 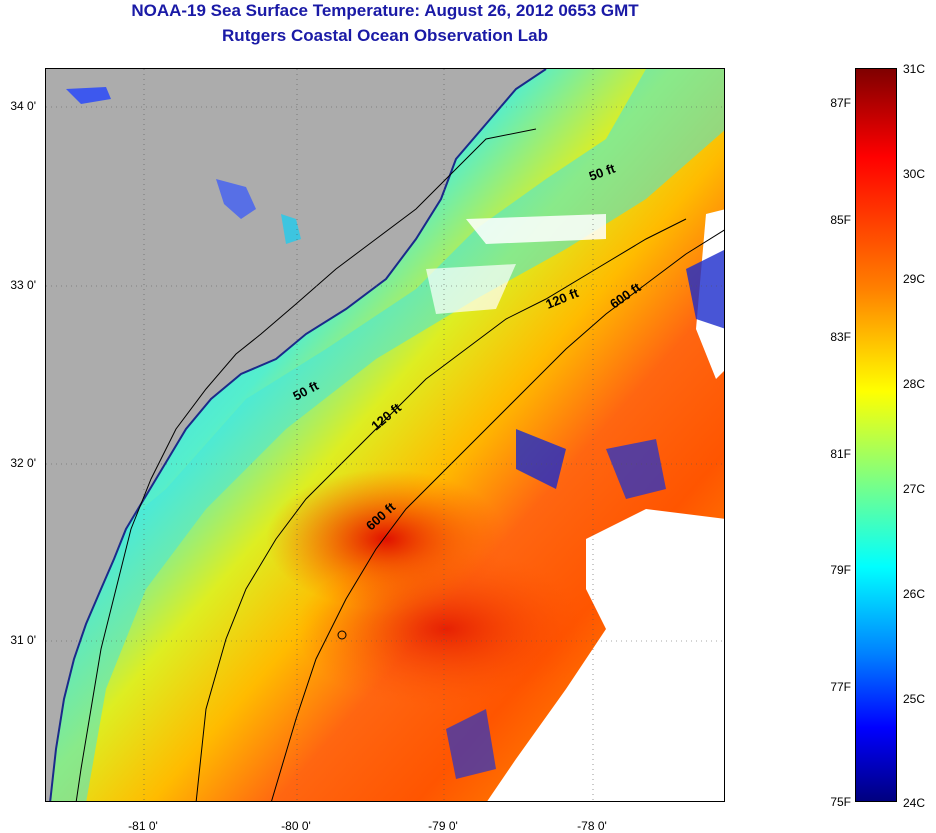 I want to click on warm-offshore-region, so click(x=446, y=629).